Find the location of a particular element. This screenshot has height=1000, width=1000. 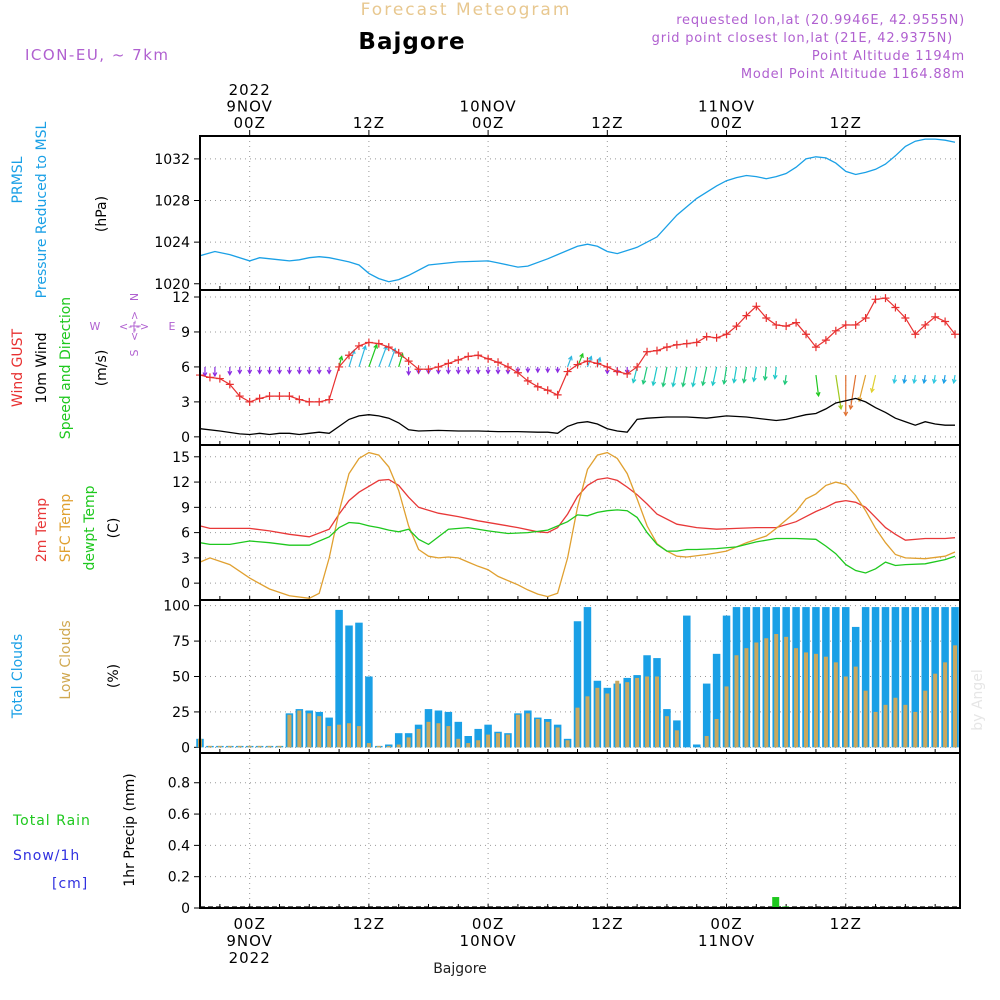

location-title: Bajgore is located at coordinates (411, 42).